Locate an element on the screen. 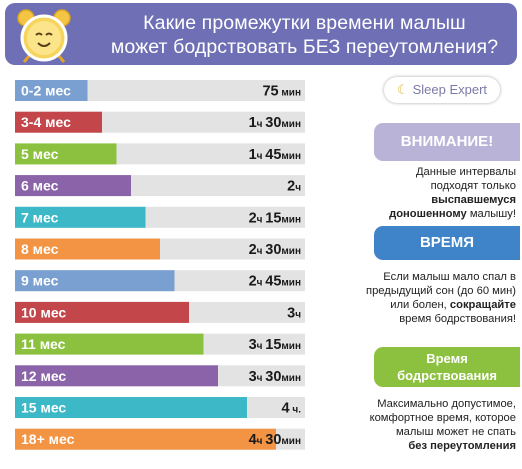  warning-note-emphasis: выспавшемуся is located at coordinates (473, 200).